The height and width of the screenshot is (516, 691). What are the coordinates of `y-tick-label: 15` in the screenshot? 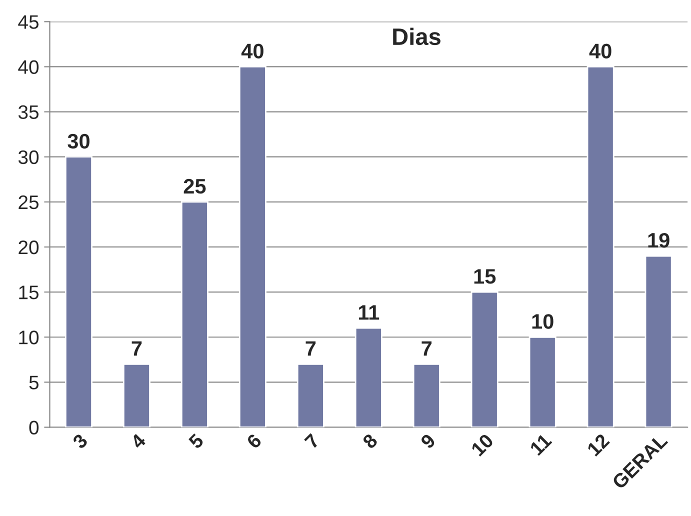 It's located at (29, 293).